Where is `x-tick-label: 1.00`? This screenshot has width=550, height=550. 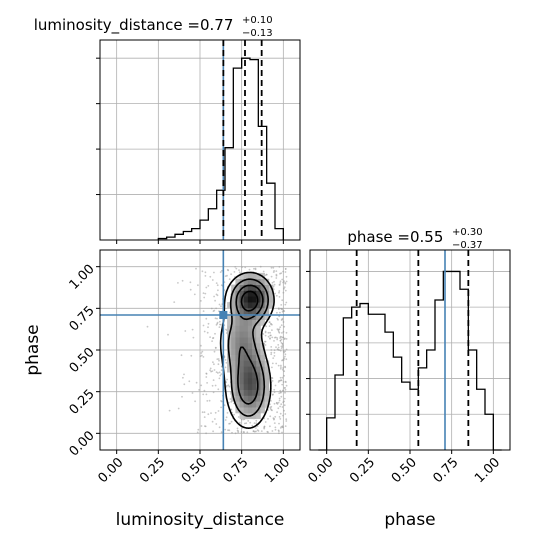
x-tick-label: 1.00 is located at coordinates (487, 470).